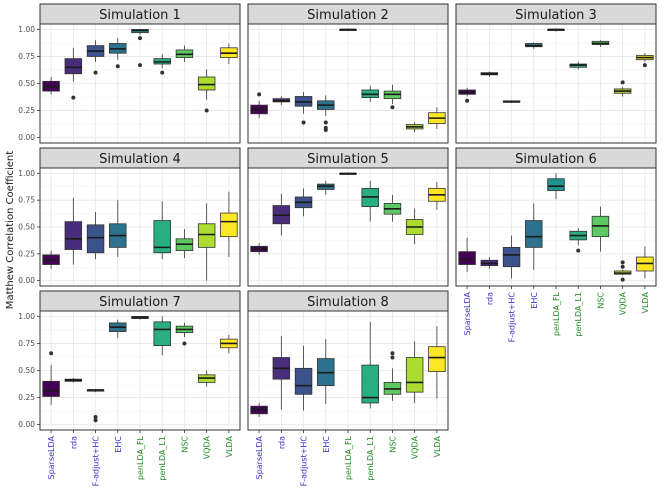  I want to click on x-category-label: VLDA, so click(229, 446).